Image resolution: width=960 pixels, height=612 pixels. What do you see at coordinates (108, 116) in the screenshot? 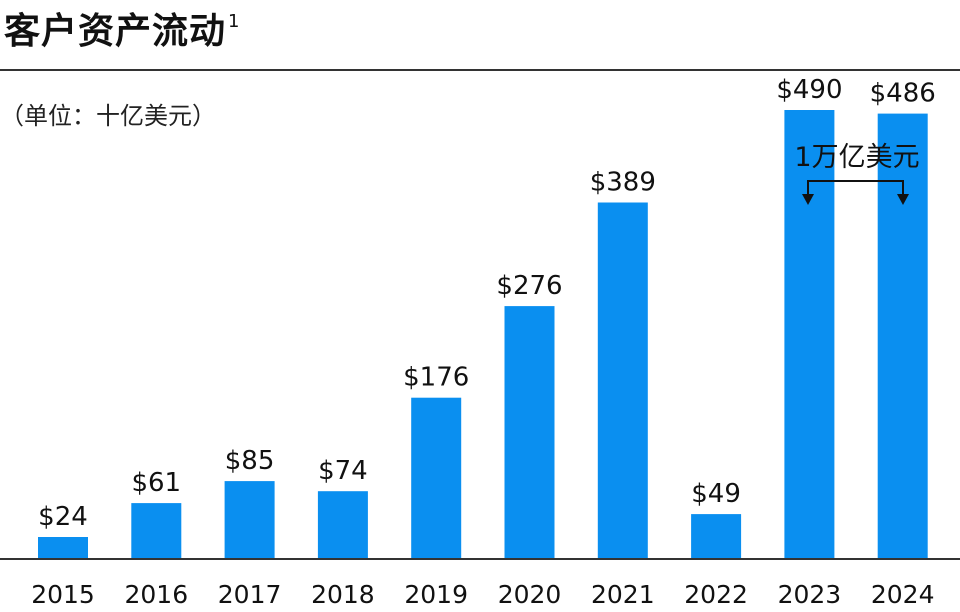
I see `unit-label: （单位：十亿美元）` at bounding box center [108, 116].